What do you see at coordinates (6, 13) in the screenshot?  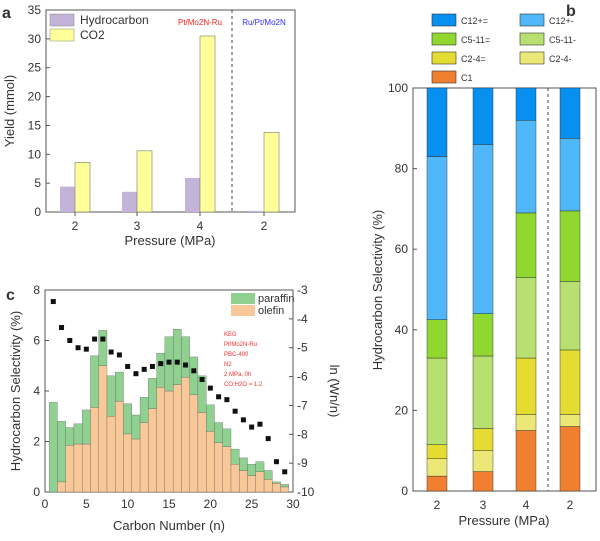 I see `panel-label-a: a` at bounding box center [6, 13].